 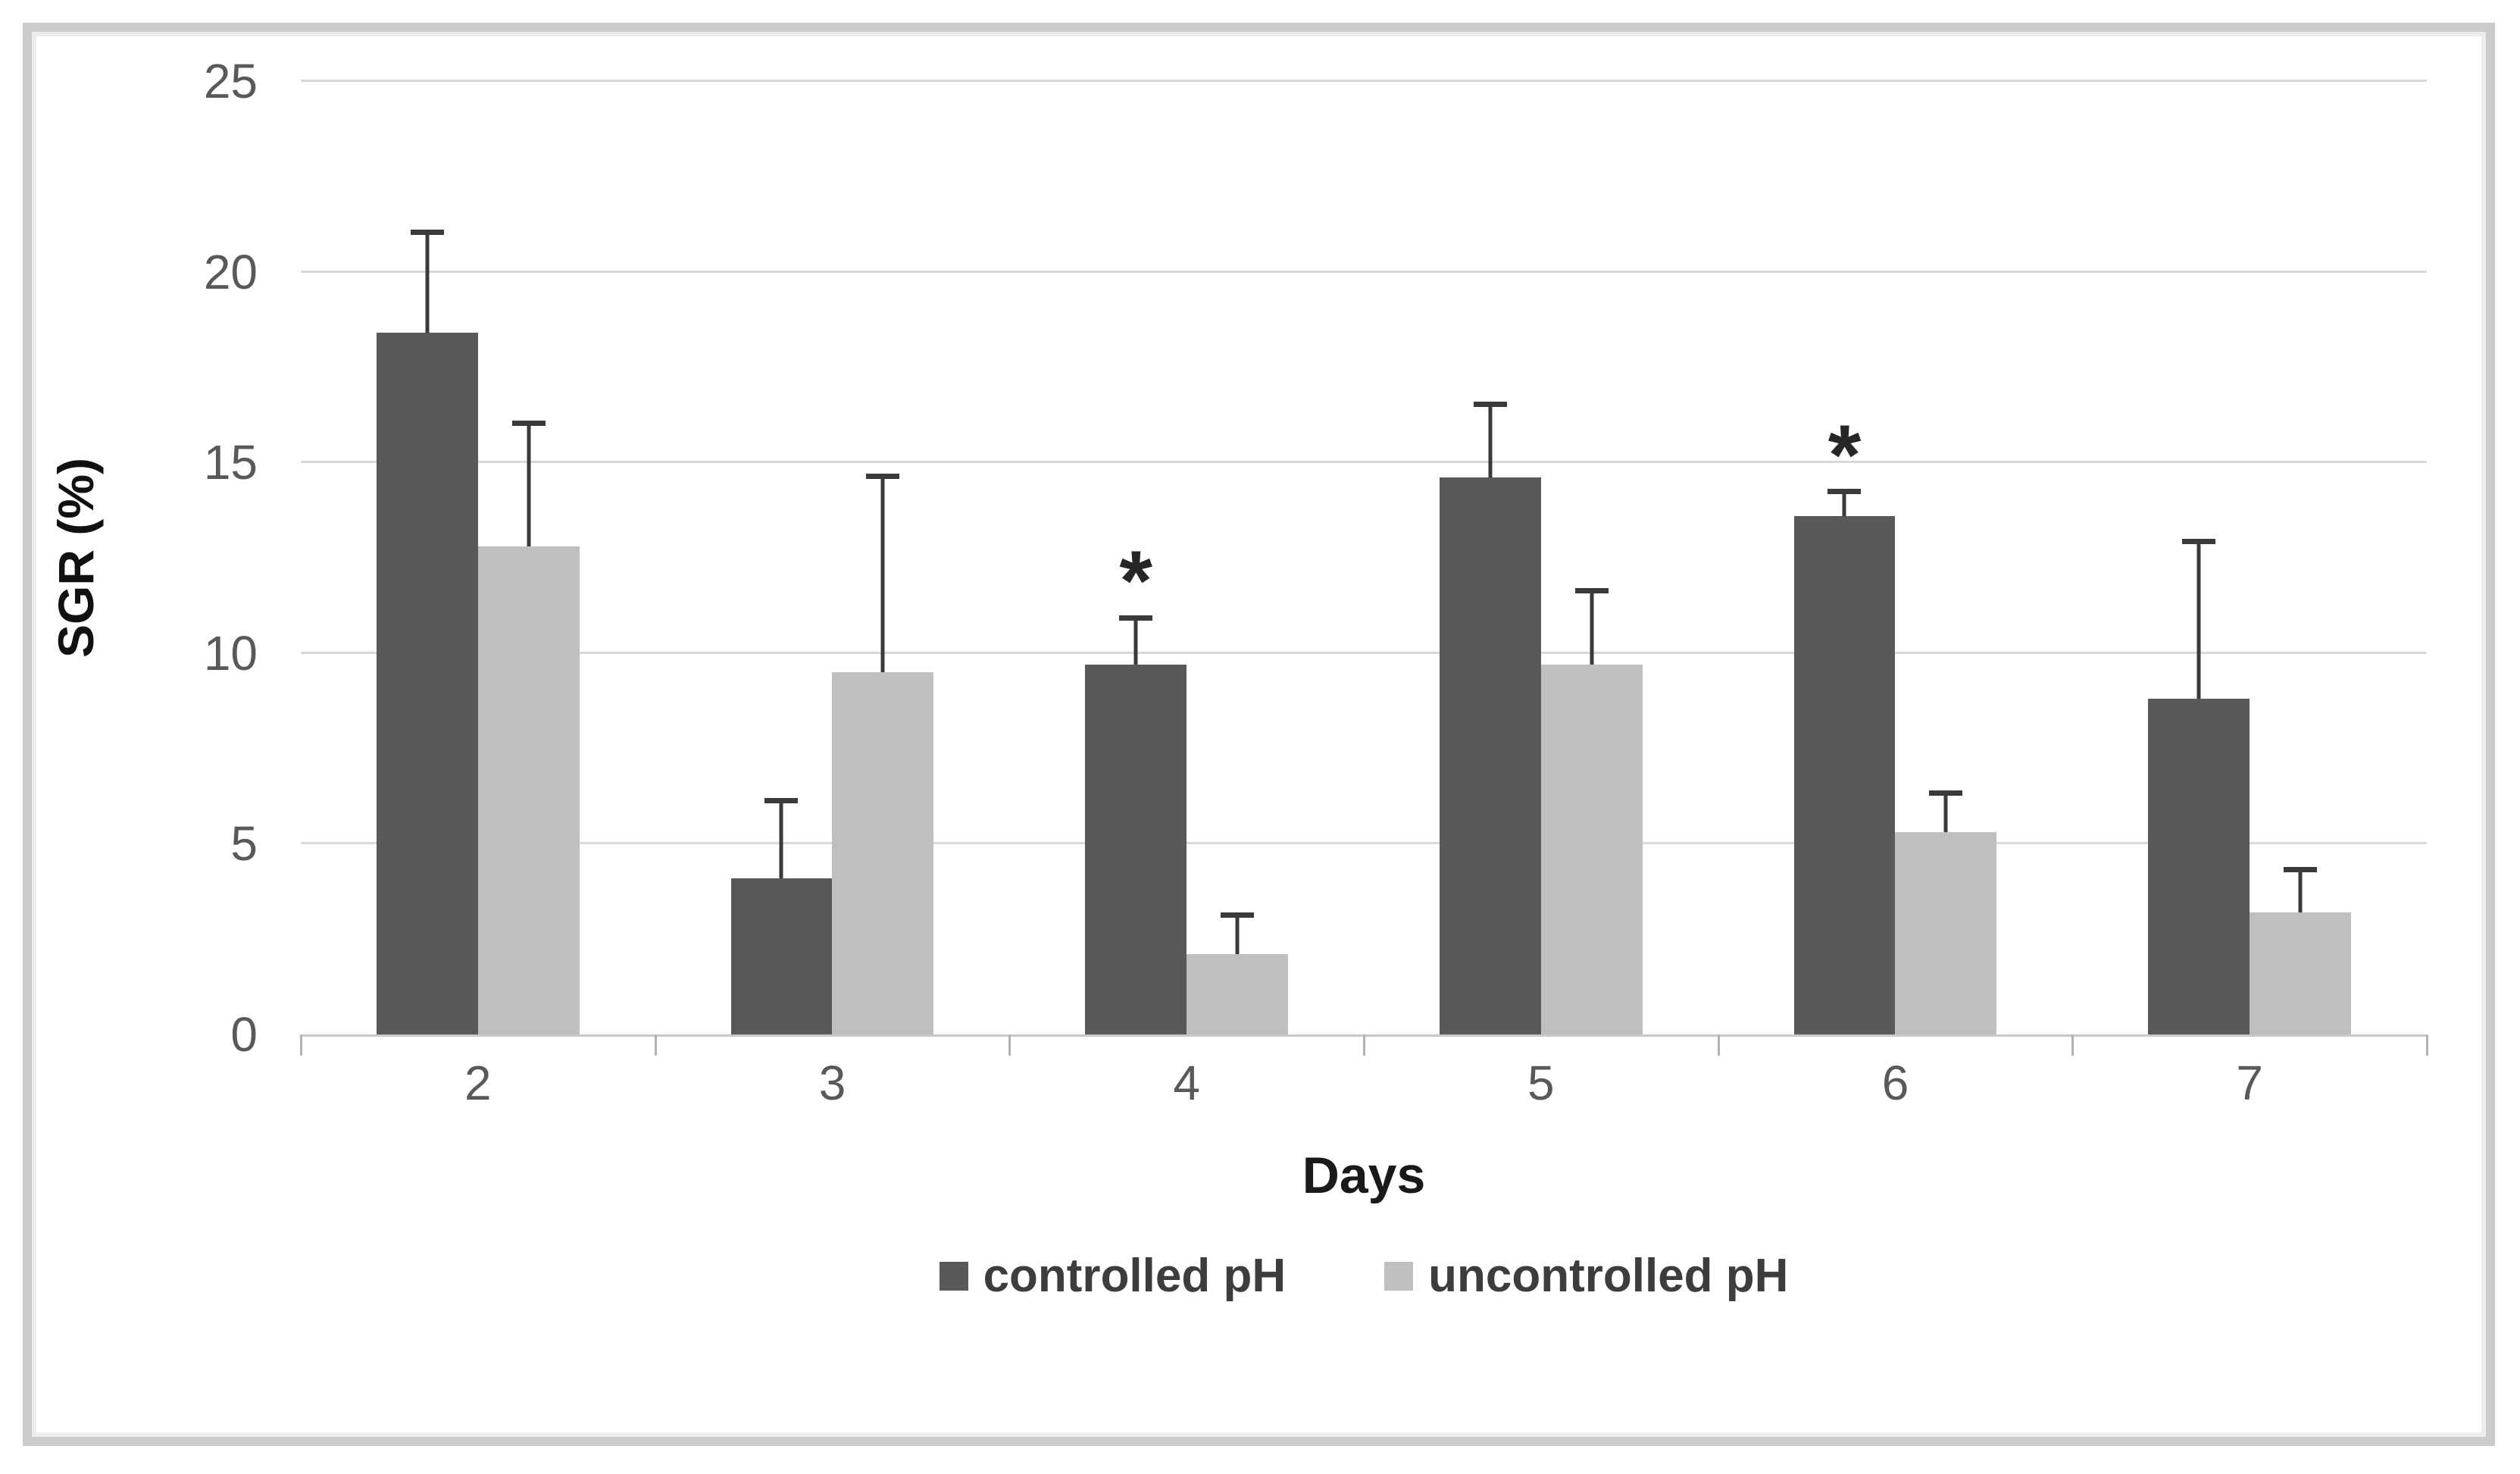 I want to click on x-tick-label-5: 5, so click(x=1541, y=1083).